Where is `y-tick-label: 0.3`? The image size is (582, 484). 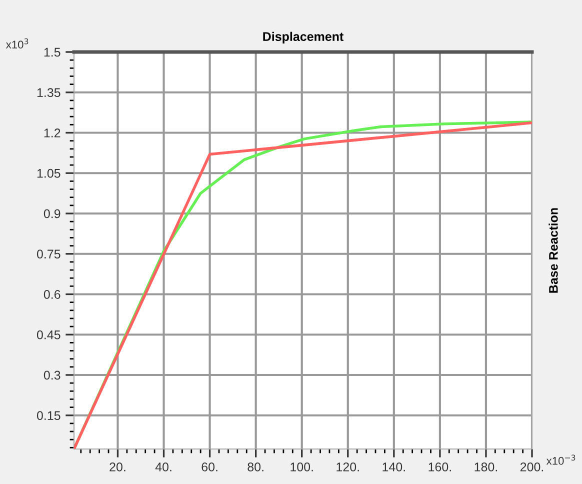
y-tick-label: 0.3 is located at coordinates (52, 375).